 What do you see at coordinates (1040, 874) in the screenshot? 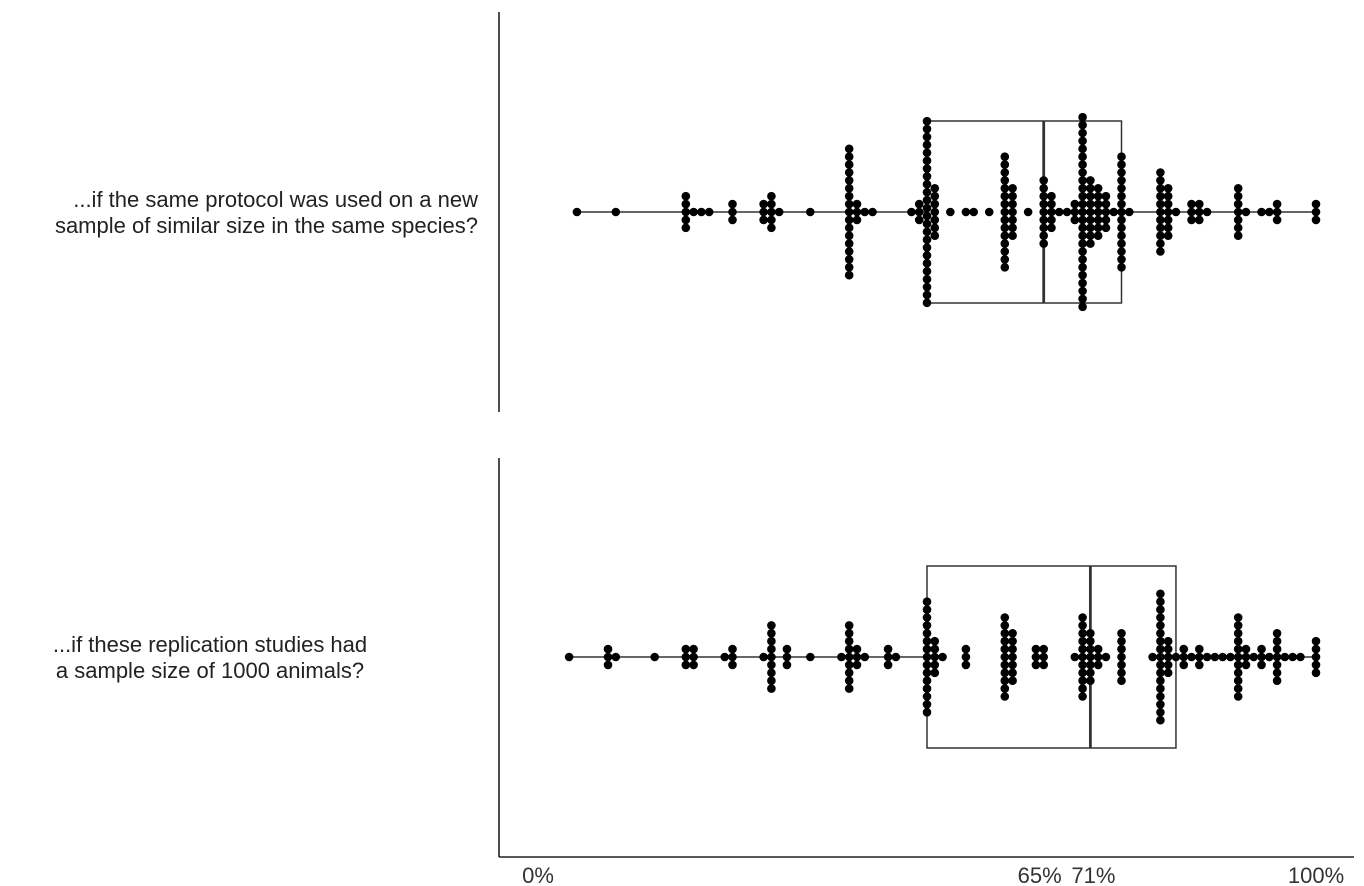
I see `x-tick-label: 65%` at bounding box center [1040, 874].